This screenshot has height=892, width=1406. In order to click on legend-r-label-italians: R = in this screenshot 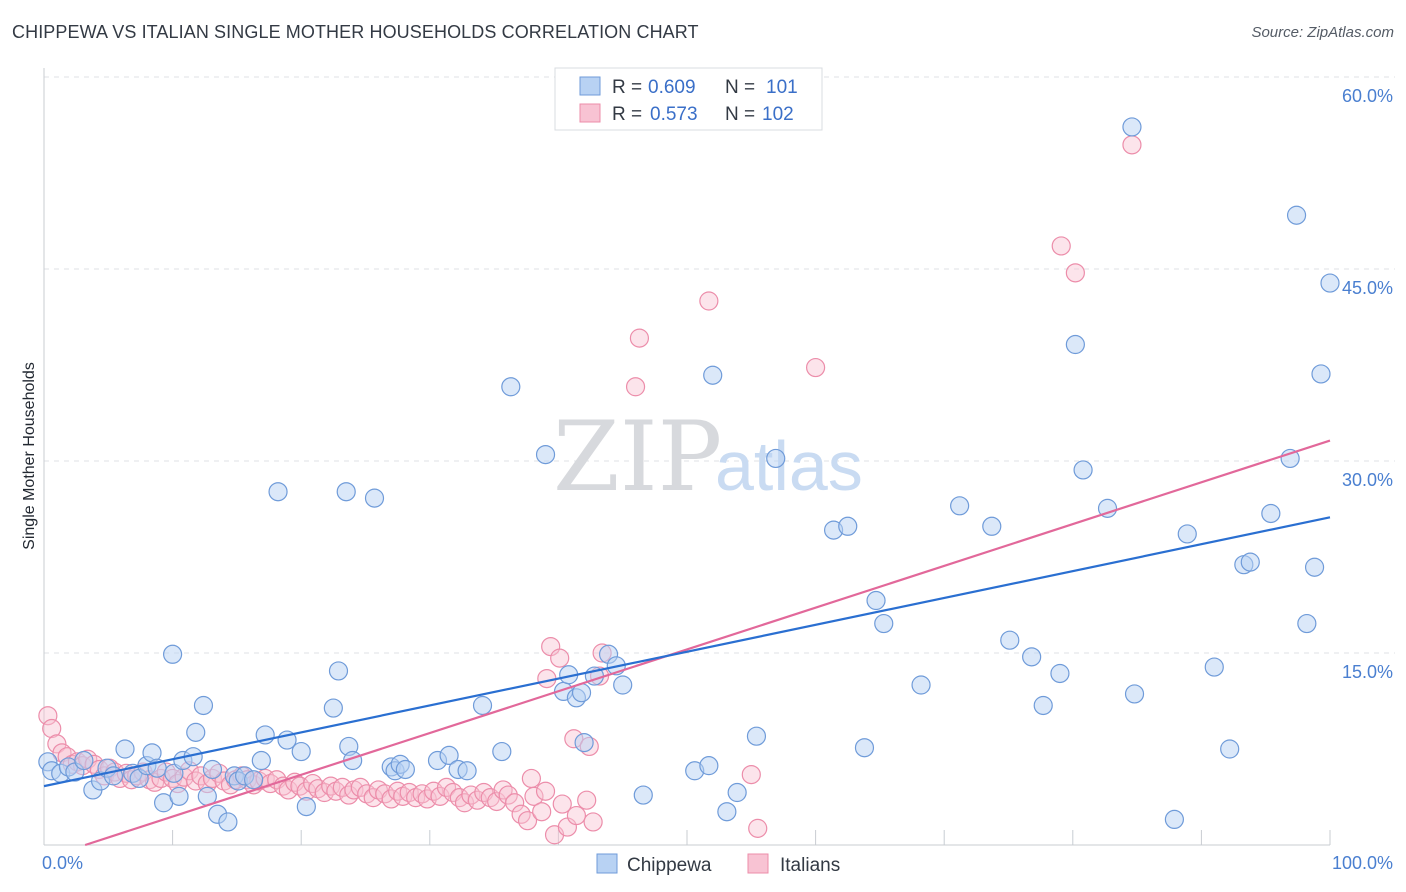, I will do `click(627, 114)`.